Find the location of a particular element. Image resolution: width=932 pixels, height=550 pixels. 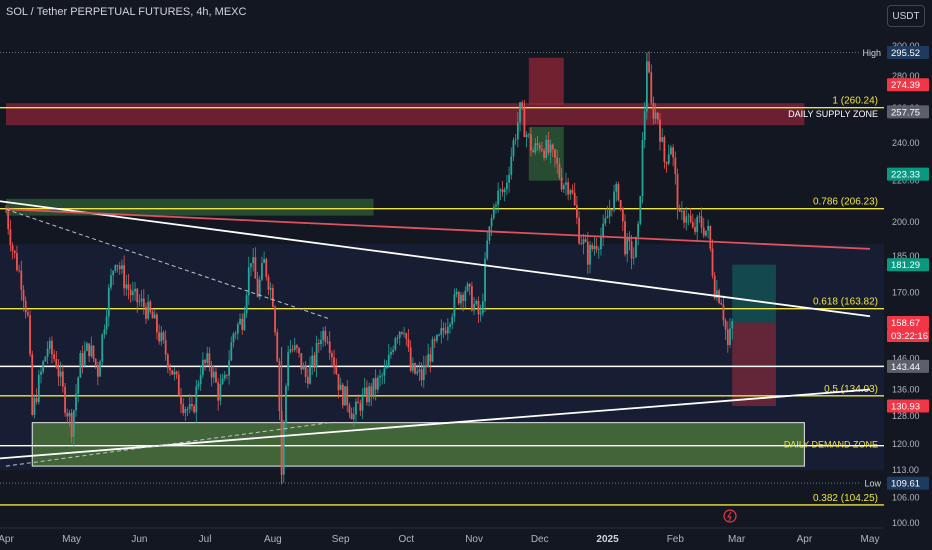

event-marker-icon is located at coordinates (730, 516).